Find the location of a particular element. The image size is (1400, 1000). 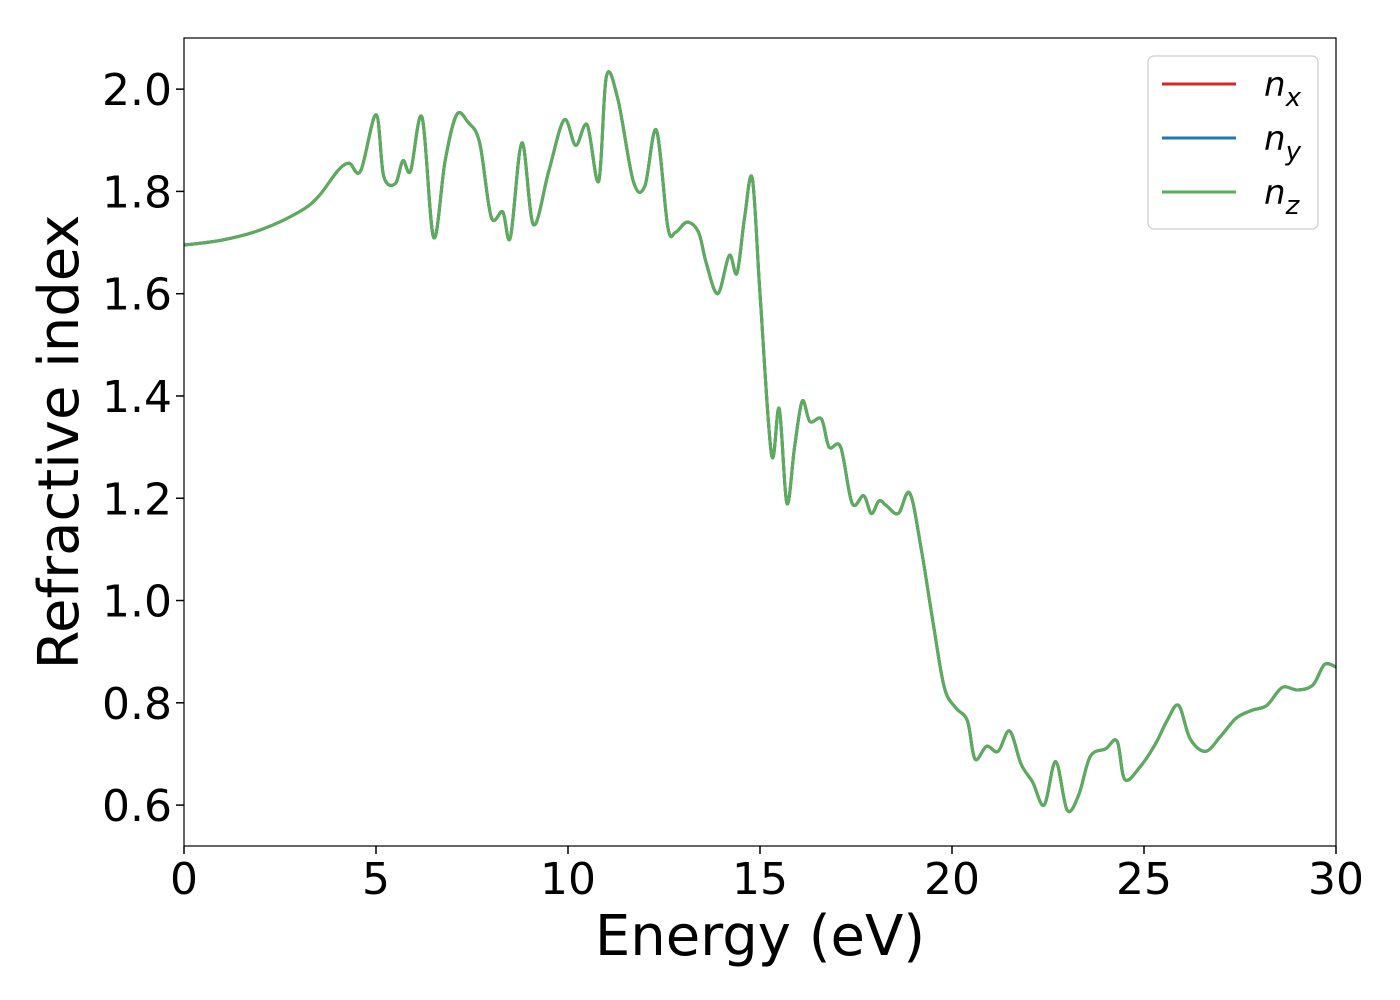

y-axis-label: Refractive index is located at coordinates (59, 442).